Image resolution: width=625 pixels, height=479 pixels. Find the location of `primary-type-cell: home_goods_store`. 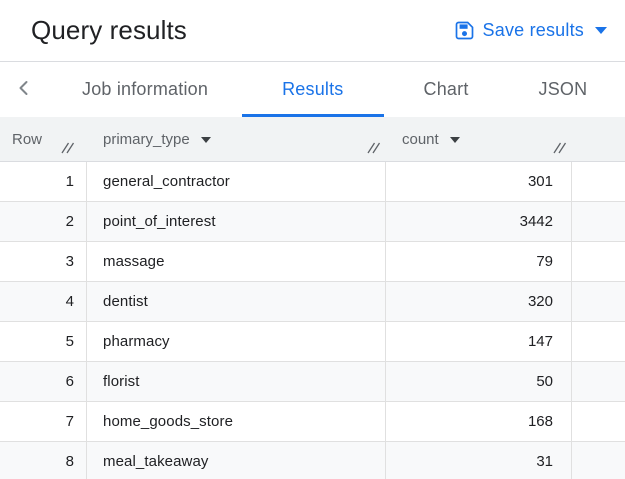

primary-type-cell: home_goods_store is located at coordinates (236, 421).